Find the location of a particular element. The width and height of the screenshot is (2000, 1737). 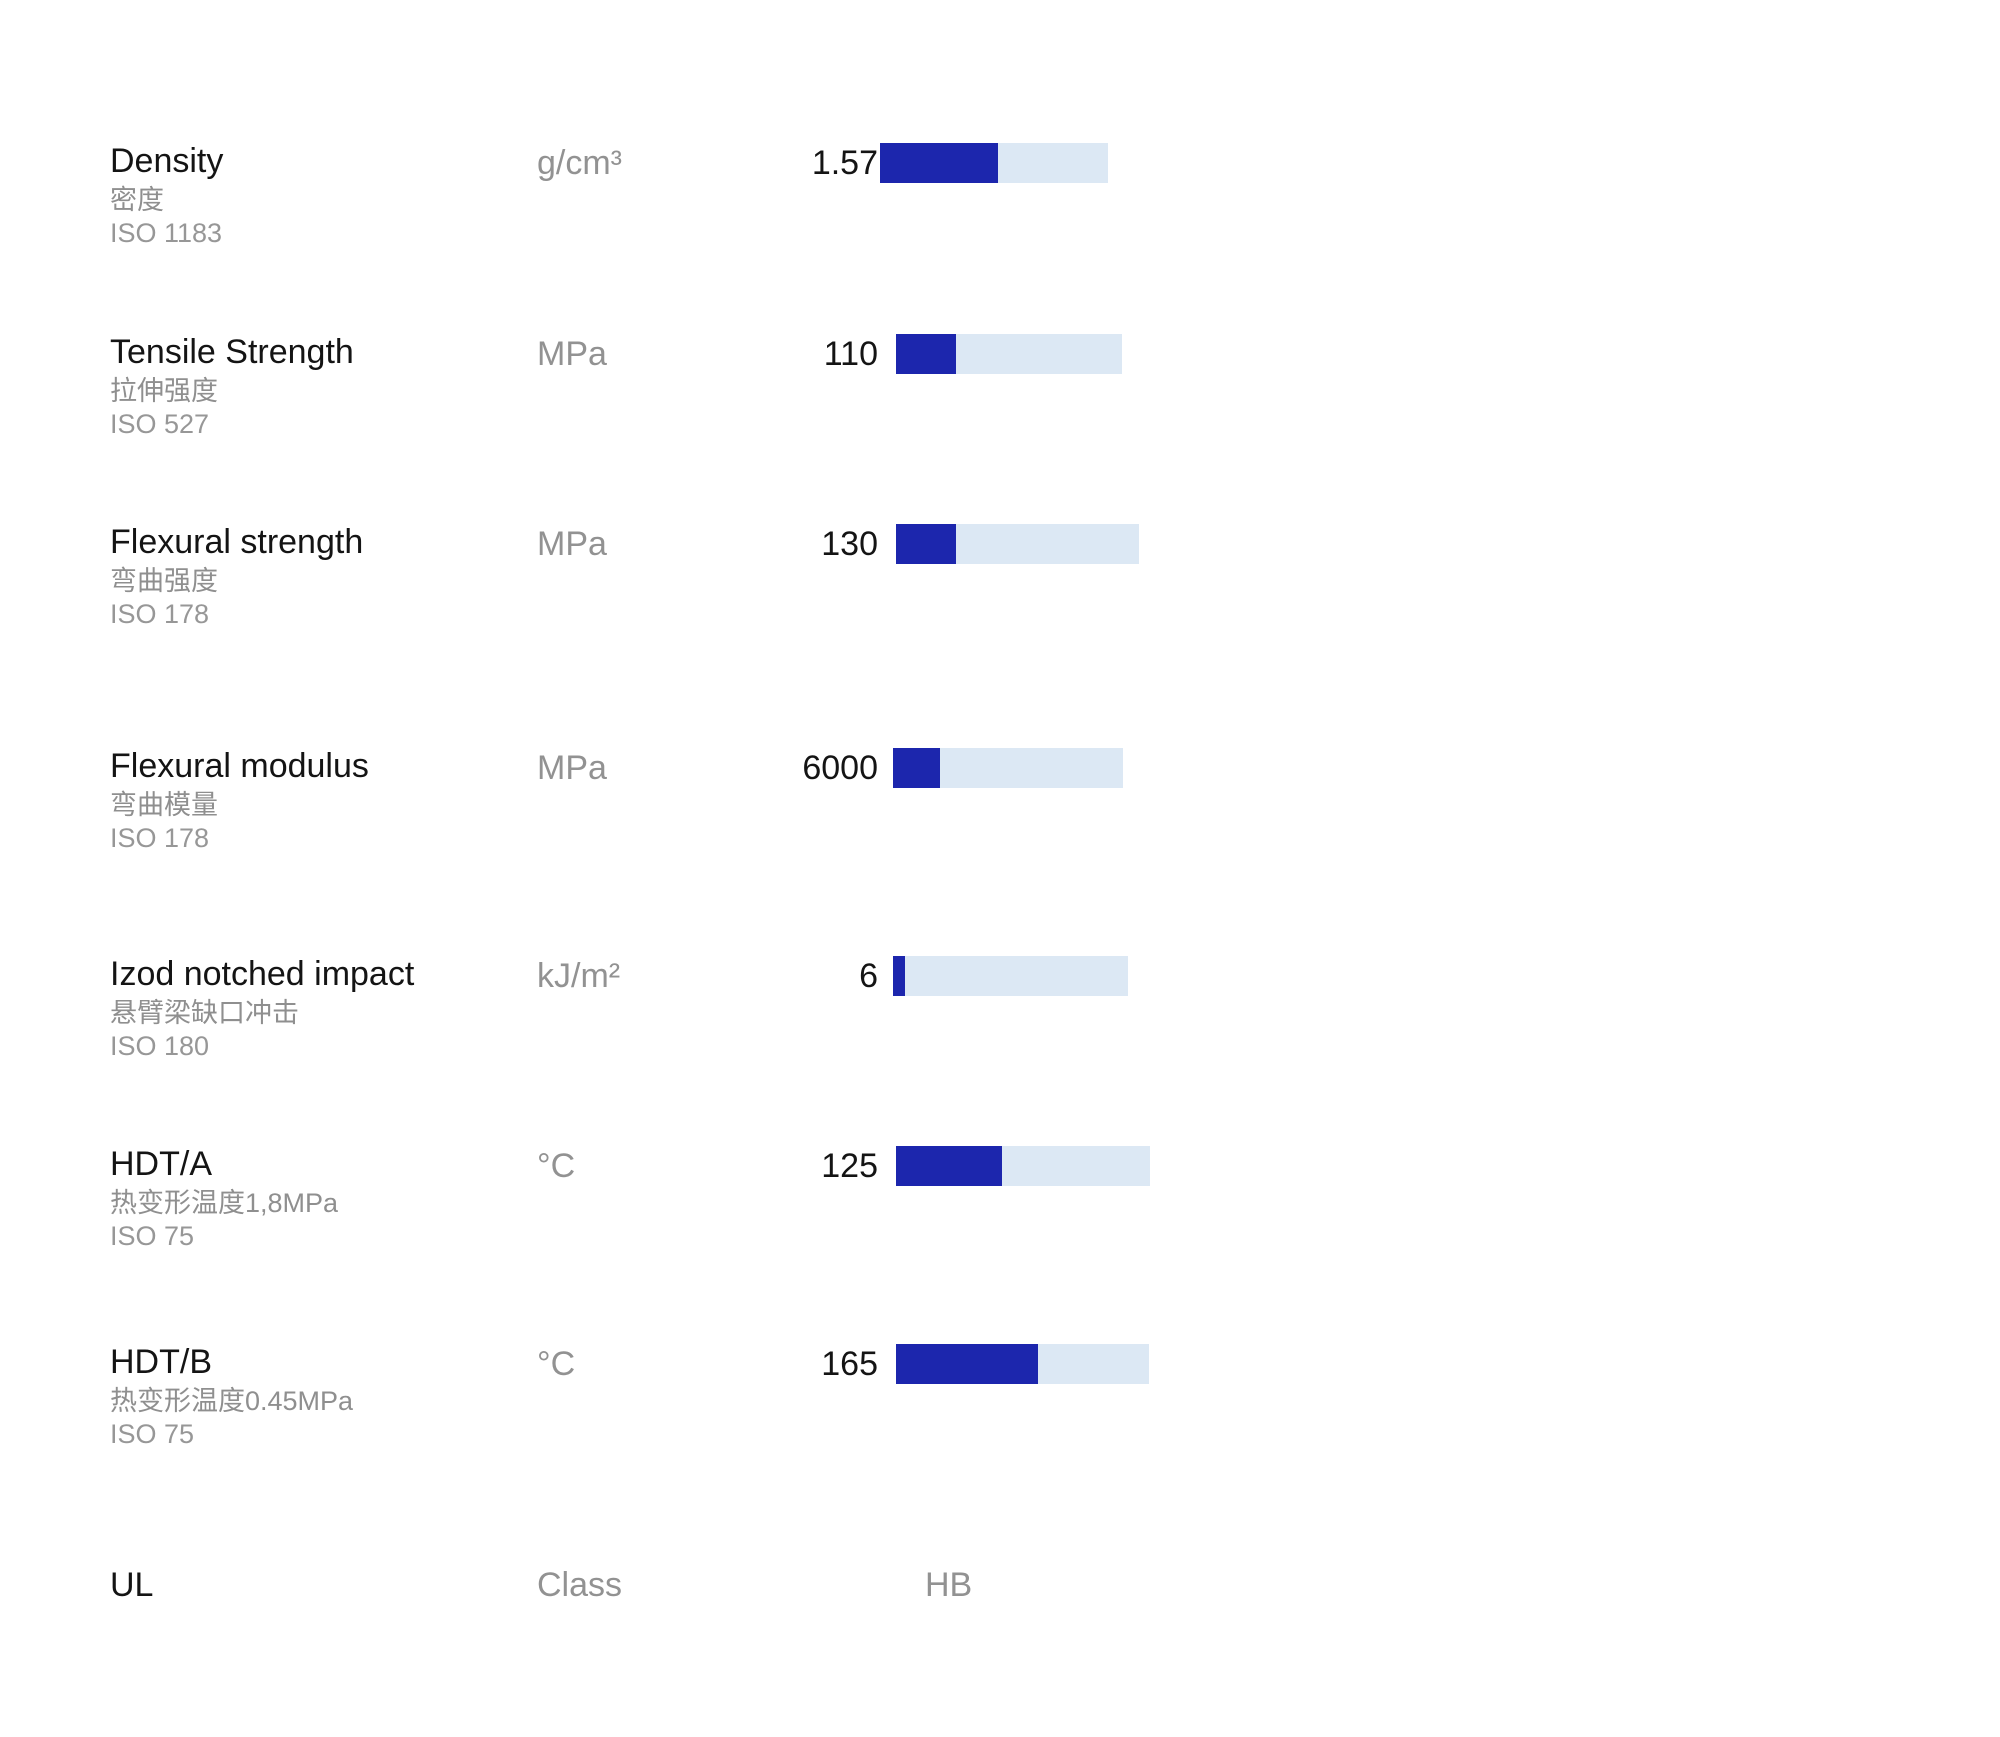

property-row: HDT/A 热变形温度1,8MPa ISO 75 °C 125 is located at coordinates (1000, 1211).